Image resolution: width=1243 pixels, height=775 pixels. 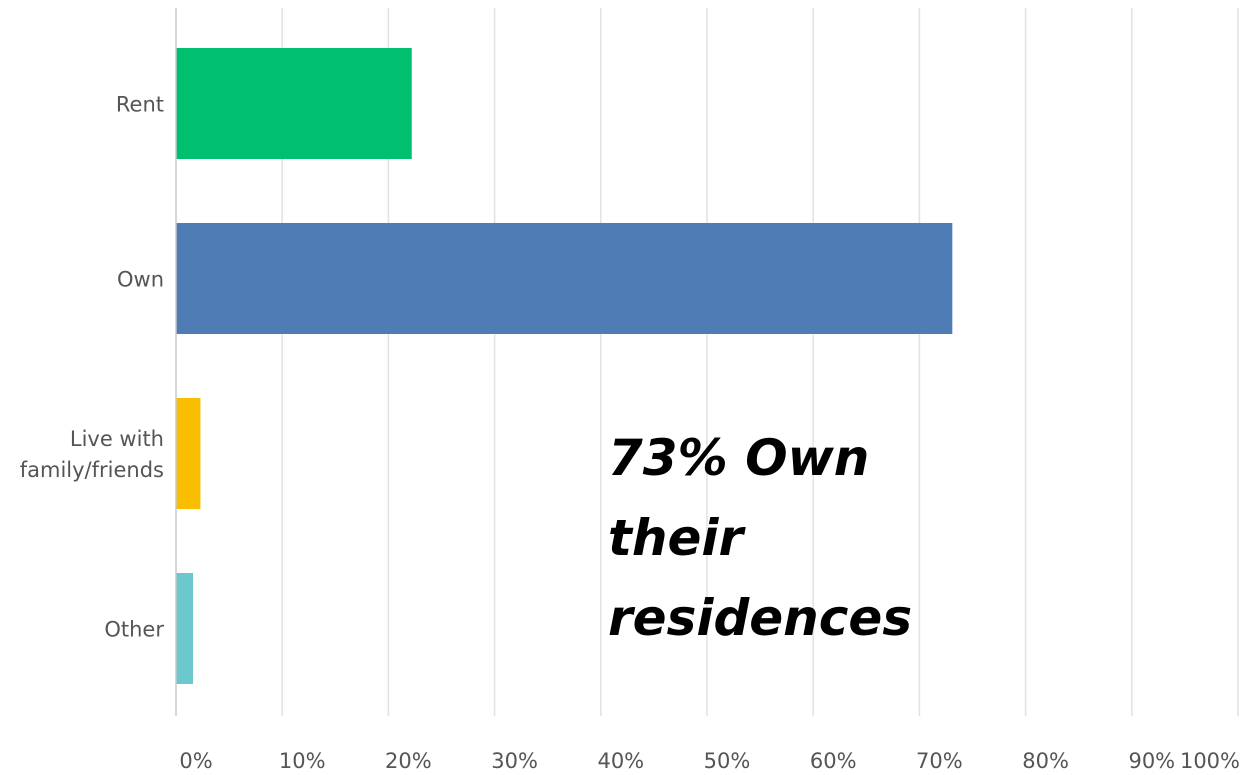 What do you see at coordinates (1210, 761) in the screenshot?
I see `x-tick-label: 100%` at bounding box center [1210, 761].